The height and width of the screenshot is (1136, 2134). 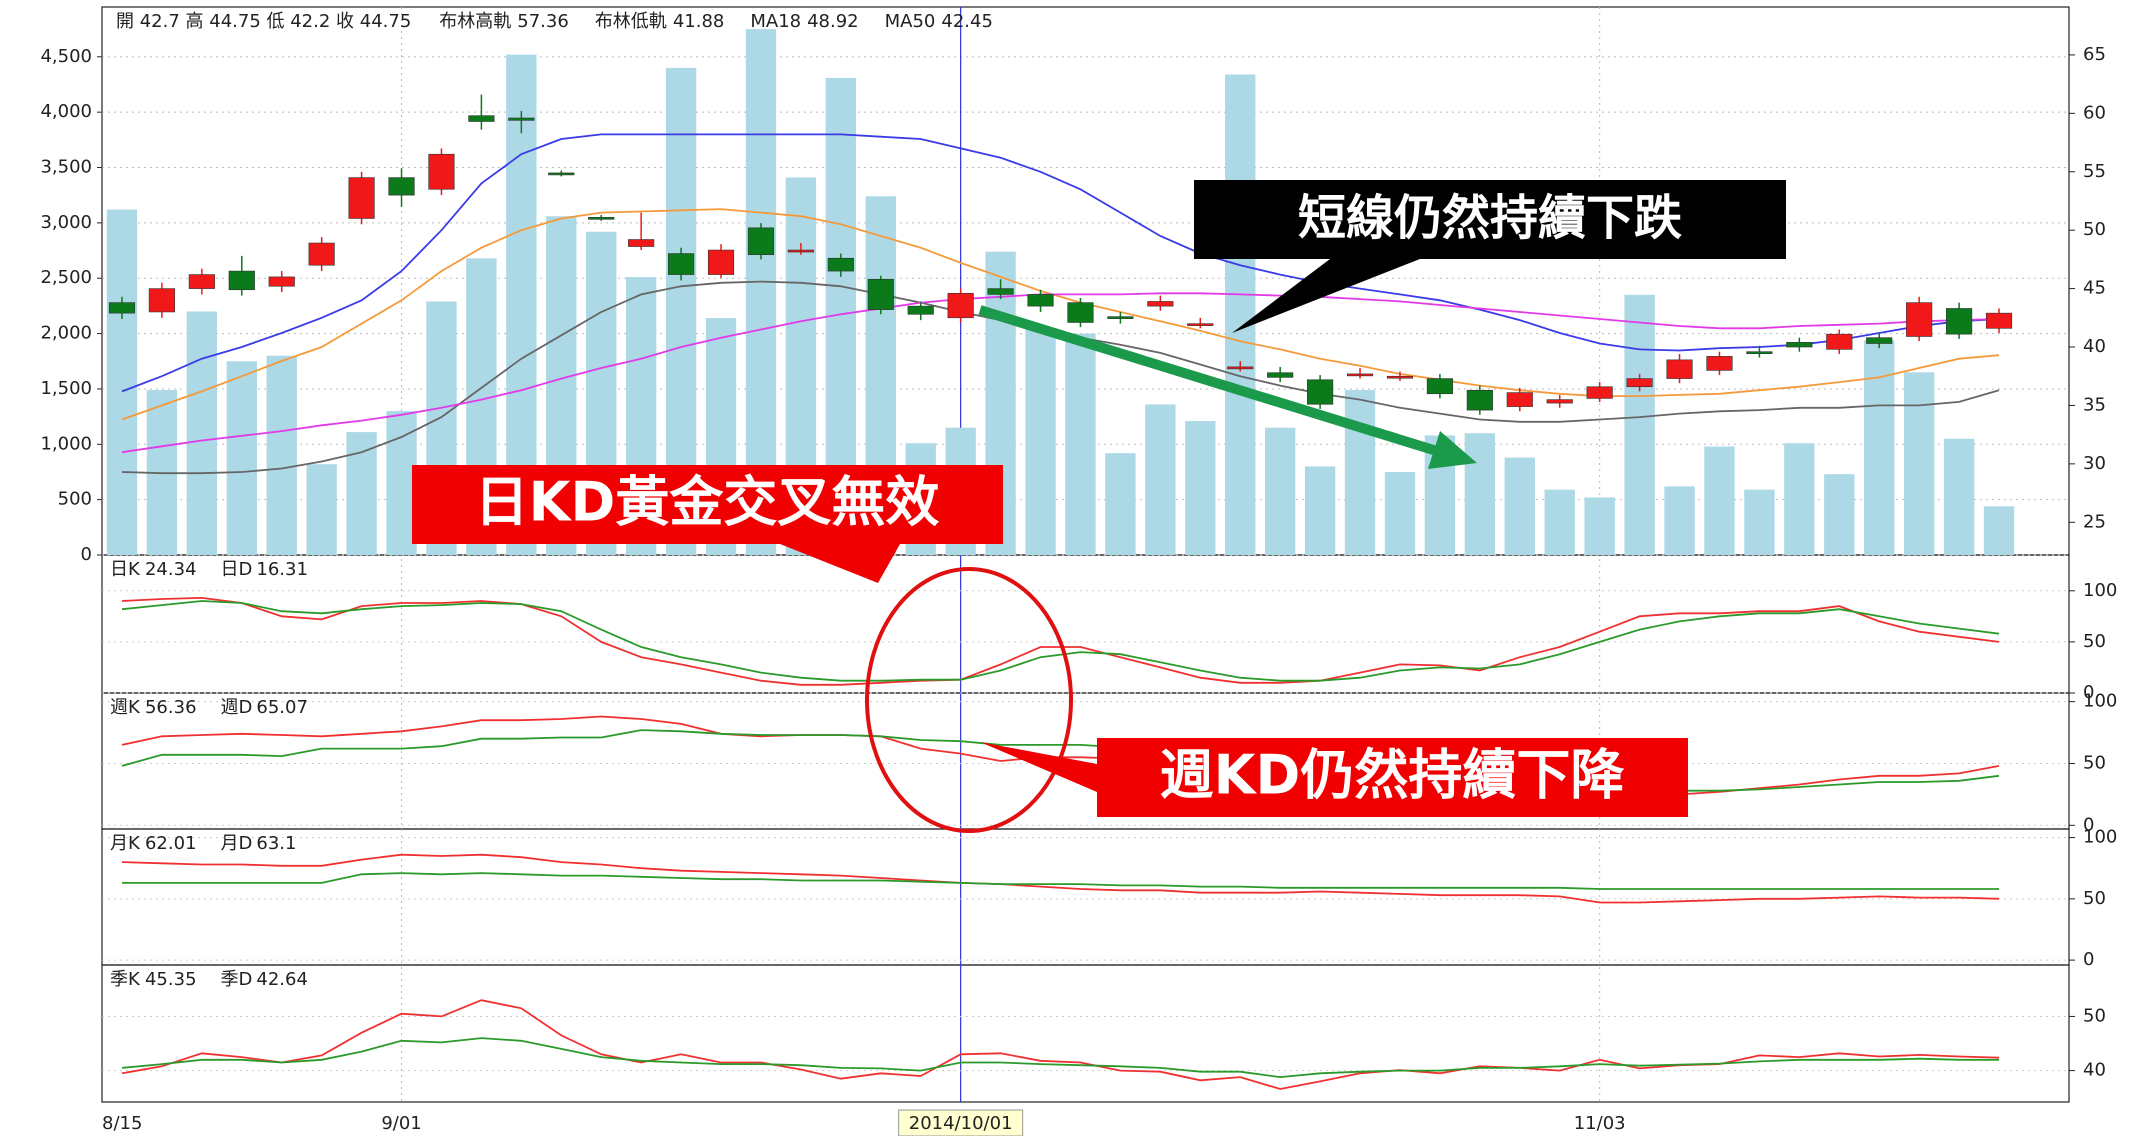 I want to click on legend-name: 月D, so click(x=237, y=843).